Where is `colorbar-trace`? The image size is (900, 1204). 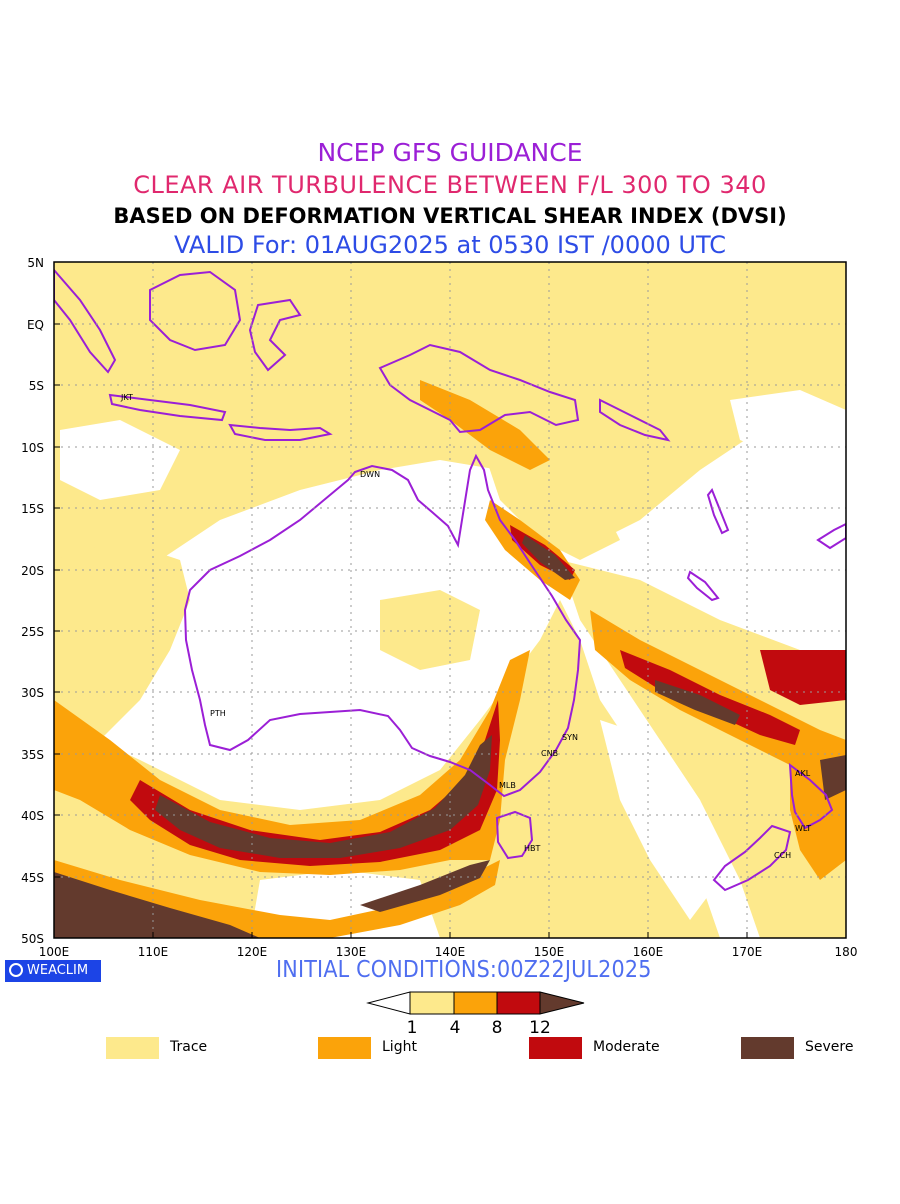
colorbar-trace is located at coordinates (432, 1003).